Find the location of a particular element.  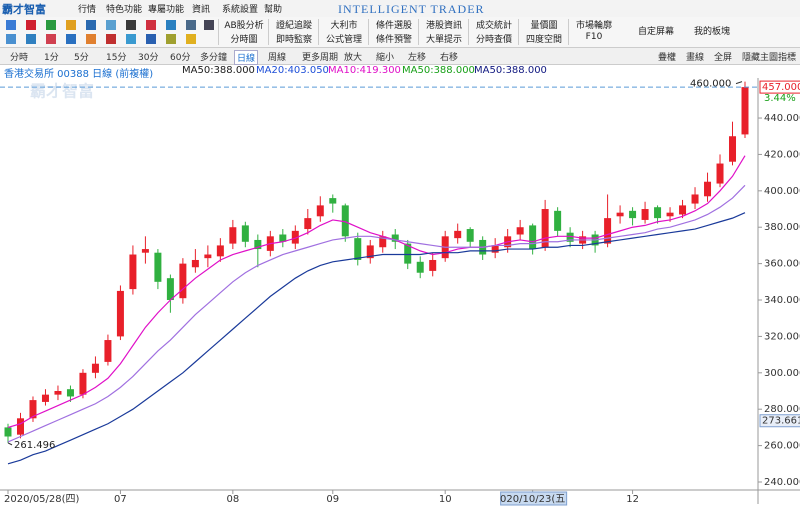

toolbar-button: 自定屏幕 is located at coordinates (655, 32).